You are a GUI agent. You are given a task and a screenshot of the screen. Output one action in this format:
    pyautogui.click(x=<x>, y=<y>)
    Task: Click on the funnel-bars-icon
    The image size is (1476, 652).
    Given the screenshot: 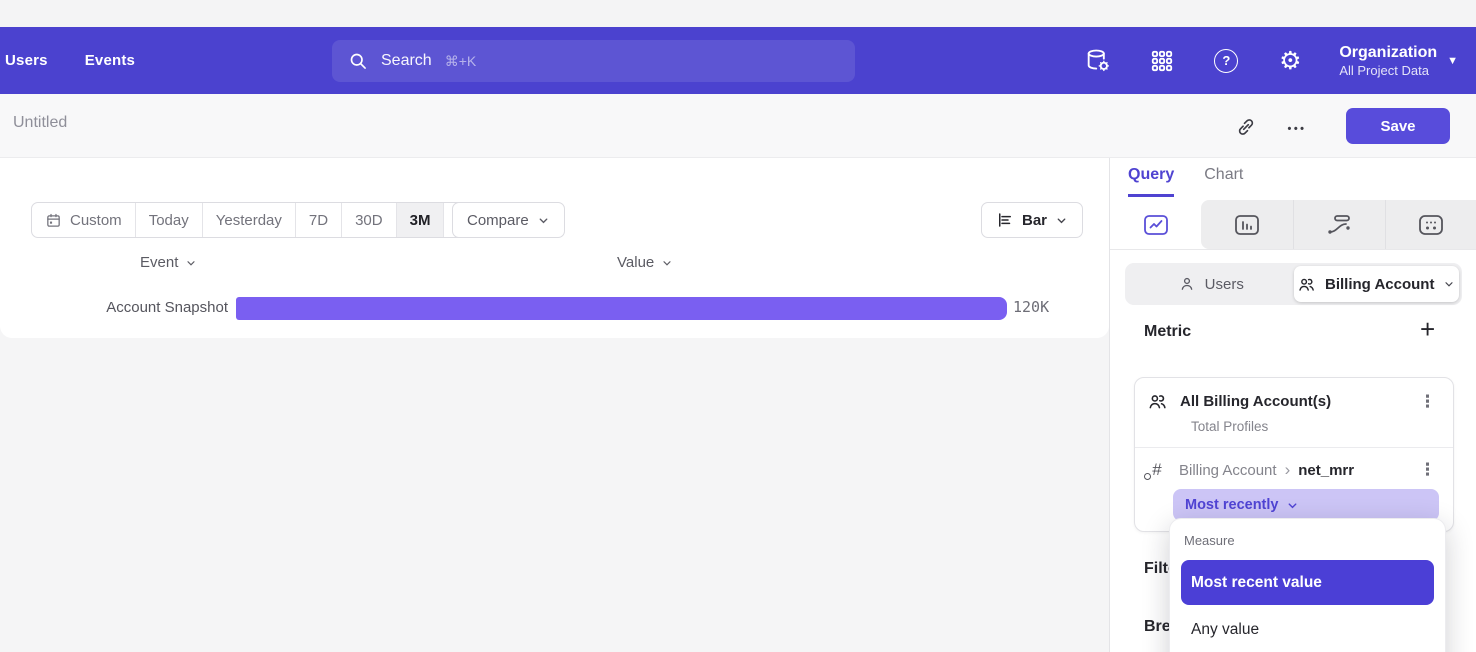 What is the action you would take?
    pyautogui.click(x=1246, y=224)
    